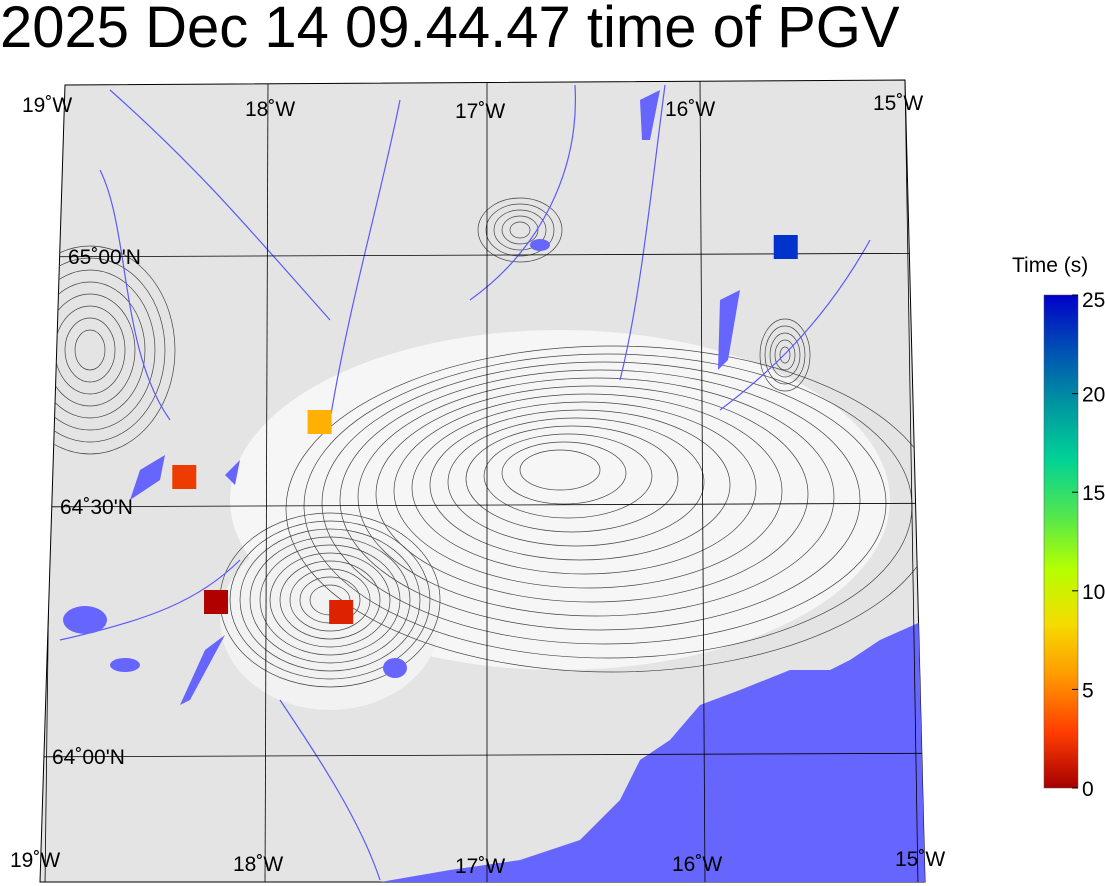 The width and height of the screenshot is (1105, 886). Describe the element at coordinates (450, 30) in the screenshot. I see `map-title: 2025 Dec 14 09.44.47 time of PGV` at that location.